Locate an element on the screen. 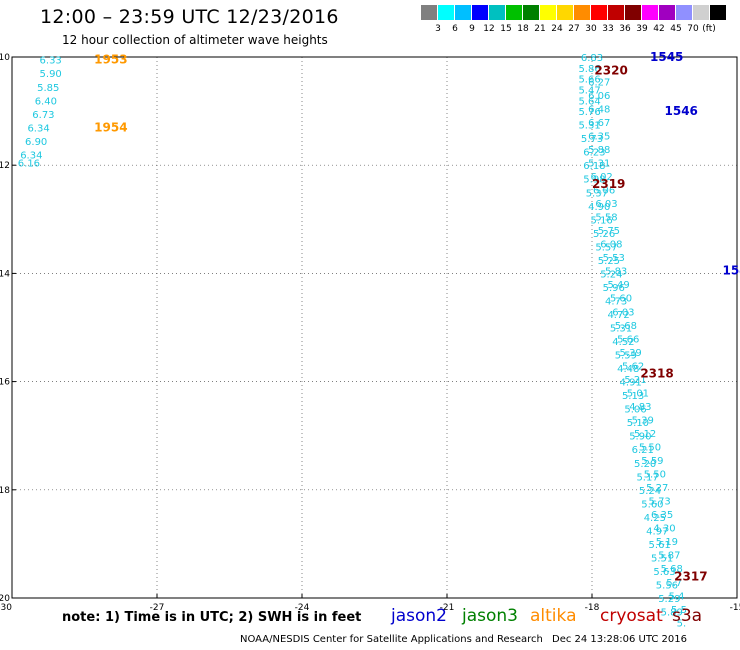 This screenshot has width=740, height=650. pass-time-label: 2320 is located at coordinates (610, 71).